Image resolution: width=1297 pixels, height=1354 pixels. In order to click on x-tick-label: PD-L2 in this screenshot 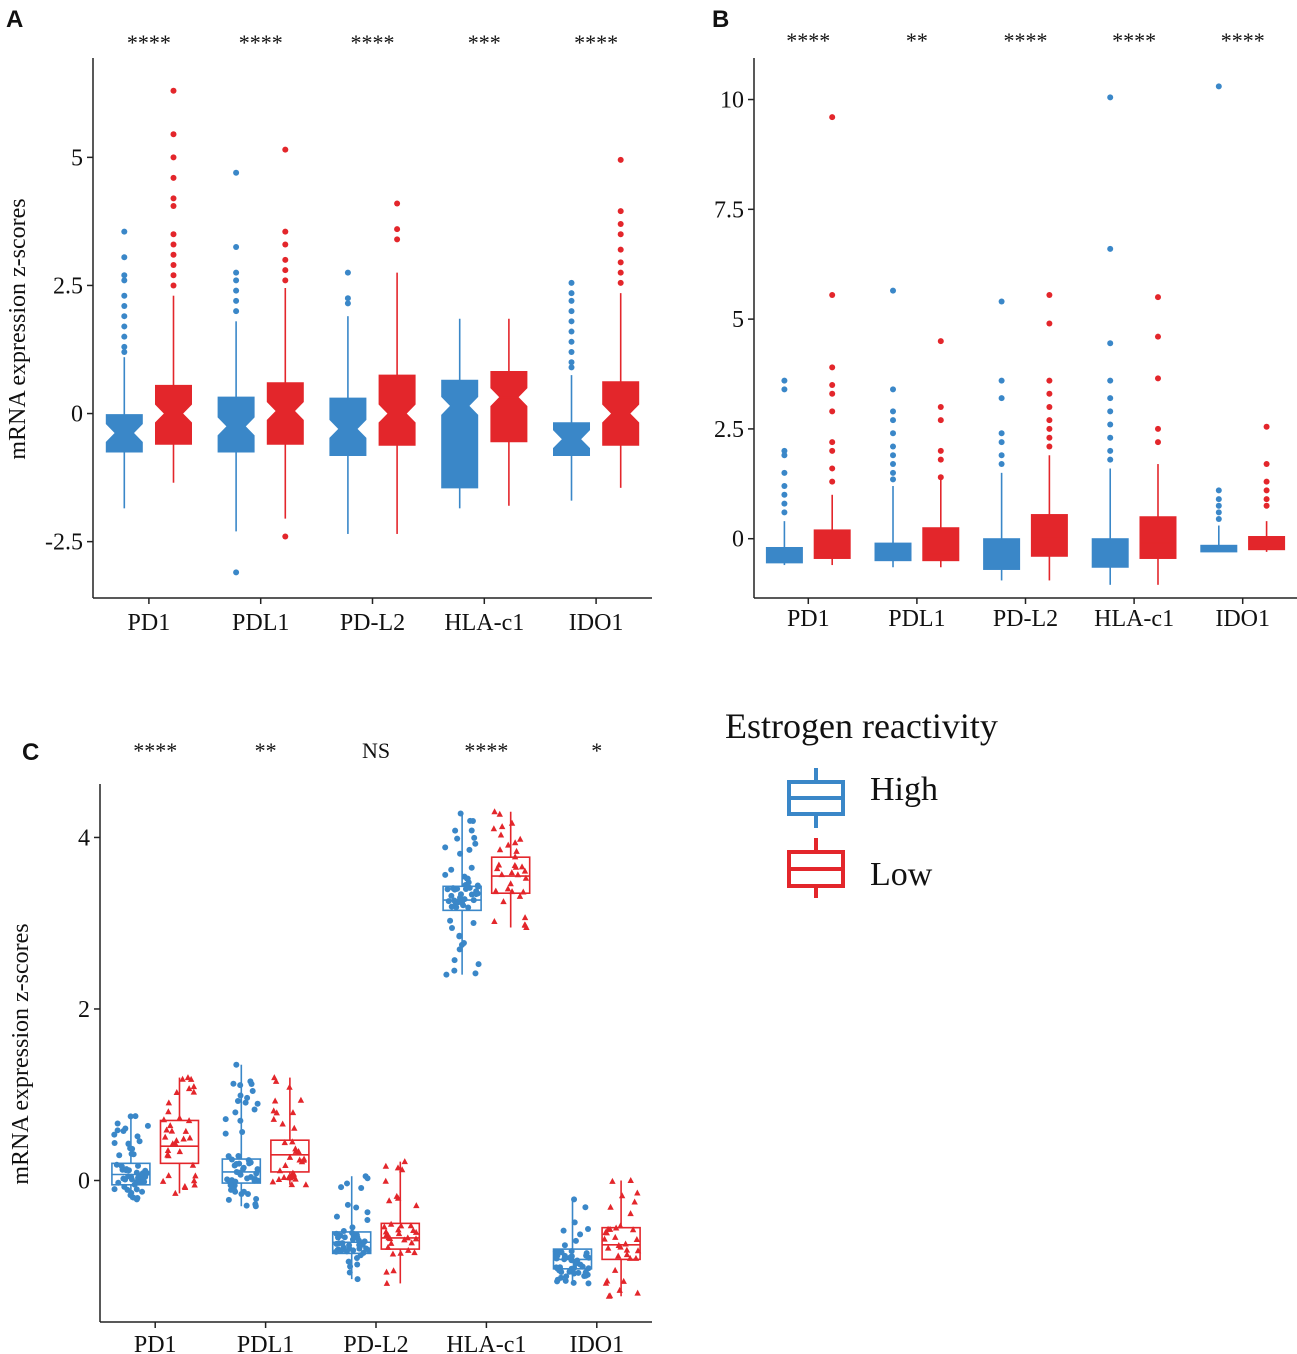, I will do `click(375, 1343)`.